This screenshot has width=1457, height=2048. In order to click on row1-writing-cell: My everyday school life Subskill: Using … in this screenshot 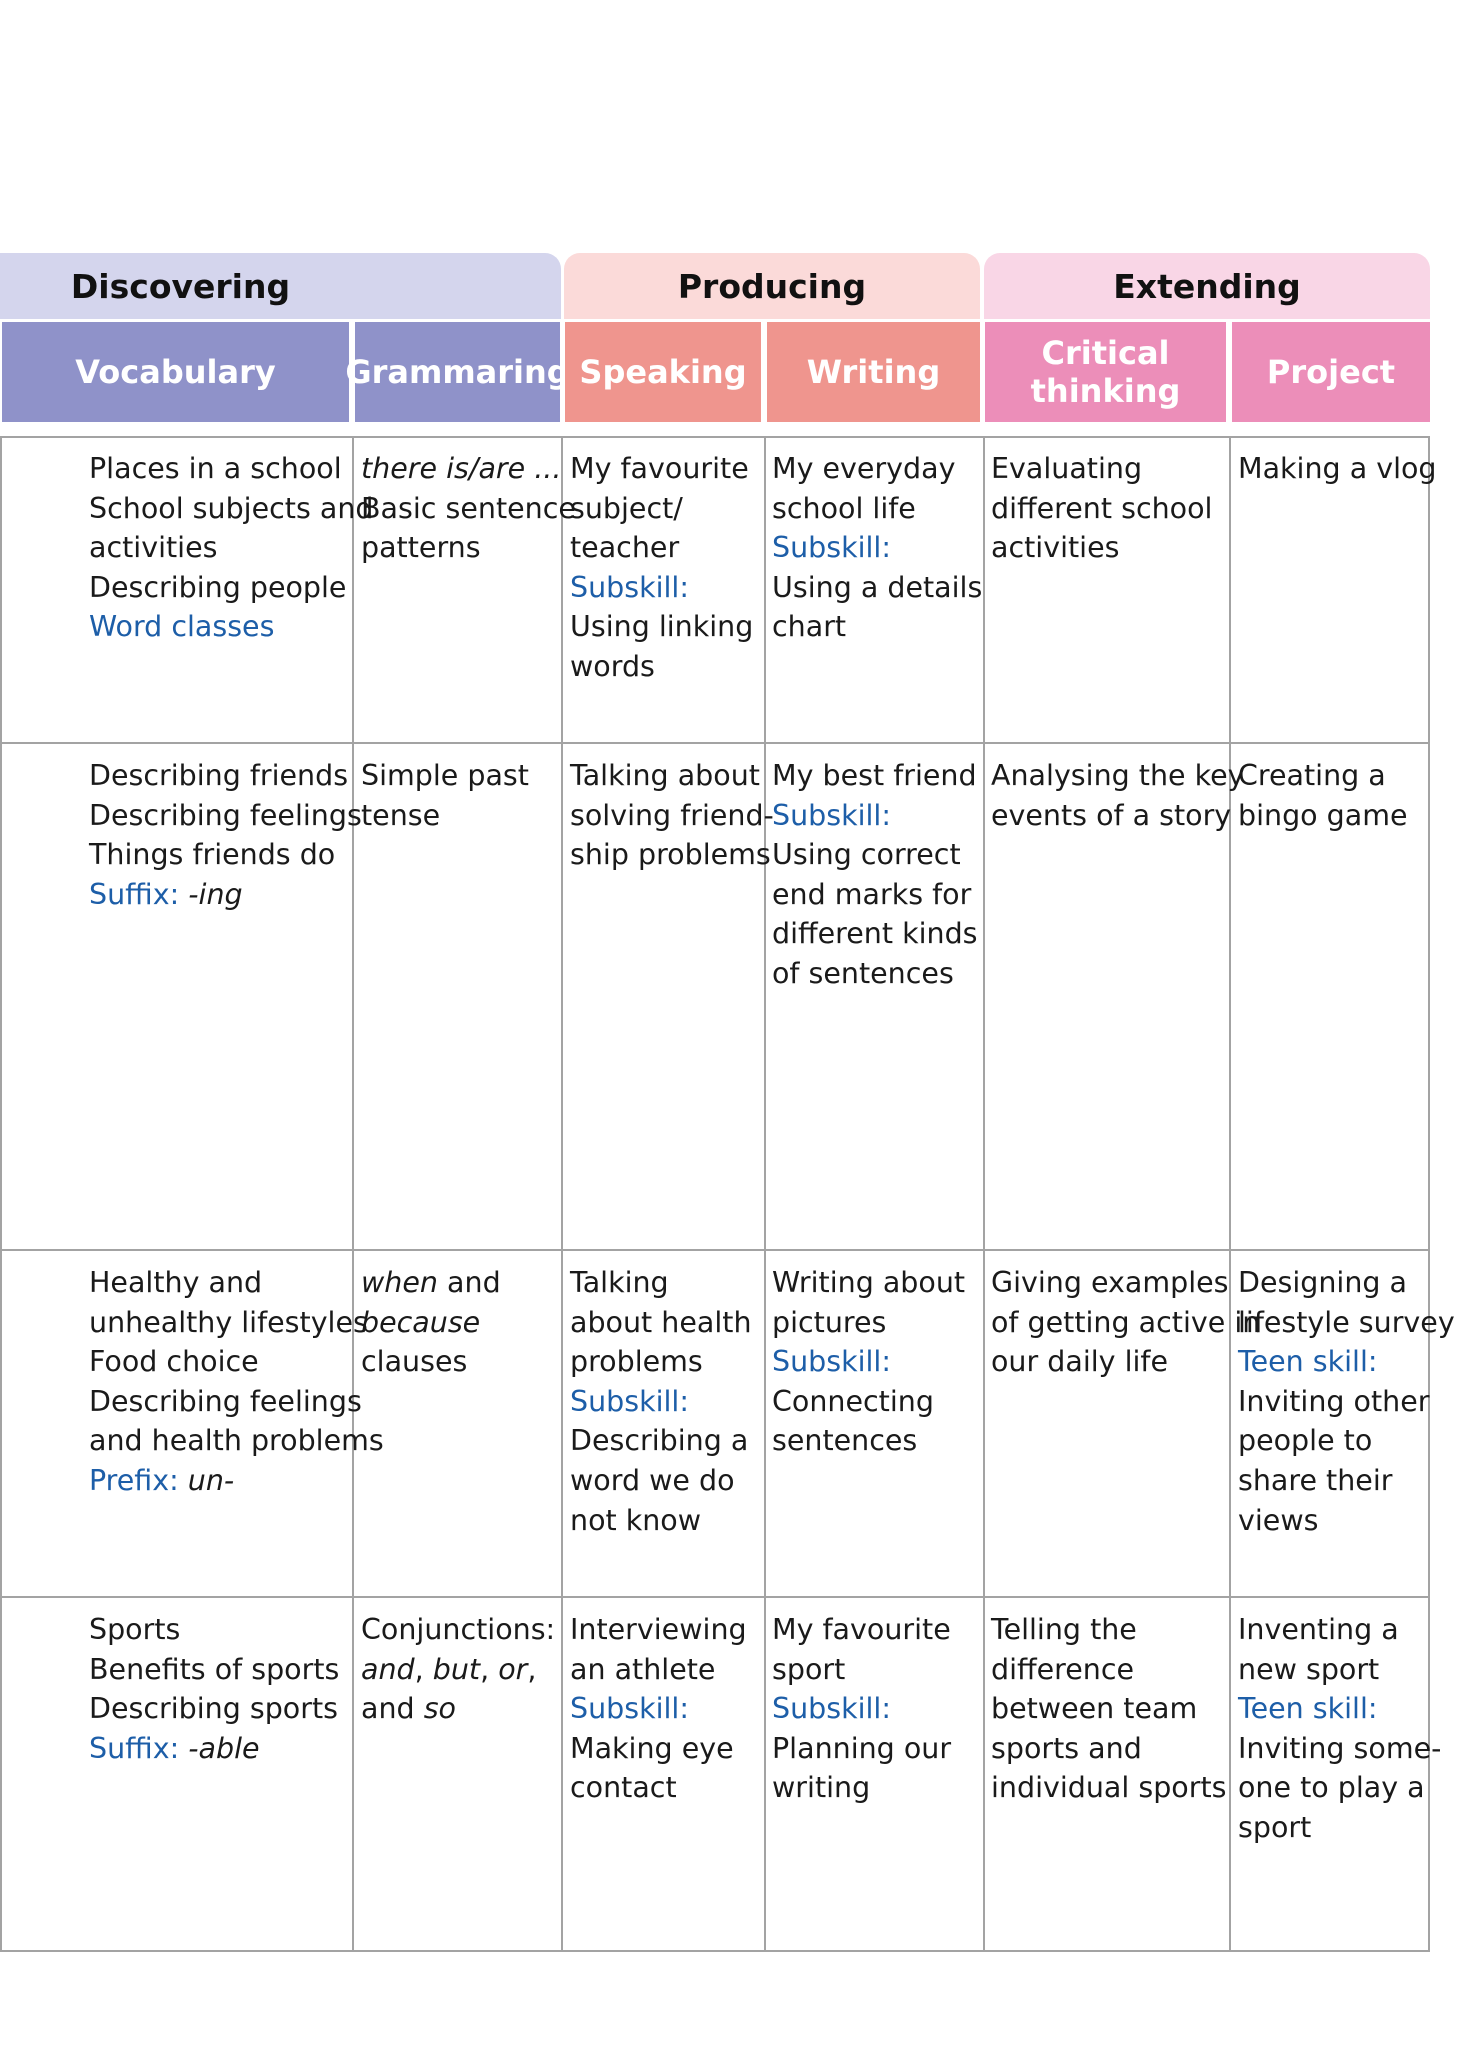, I will do `click(877, 548)`.